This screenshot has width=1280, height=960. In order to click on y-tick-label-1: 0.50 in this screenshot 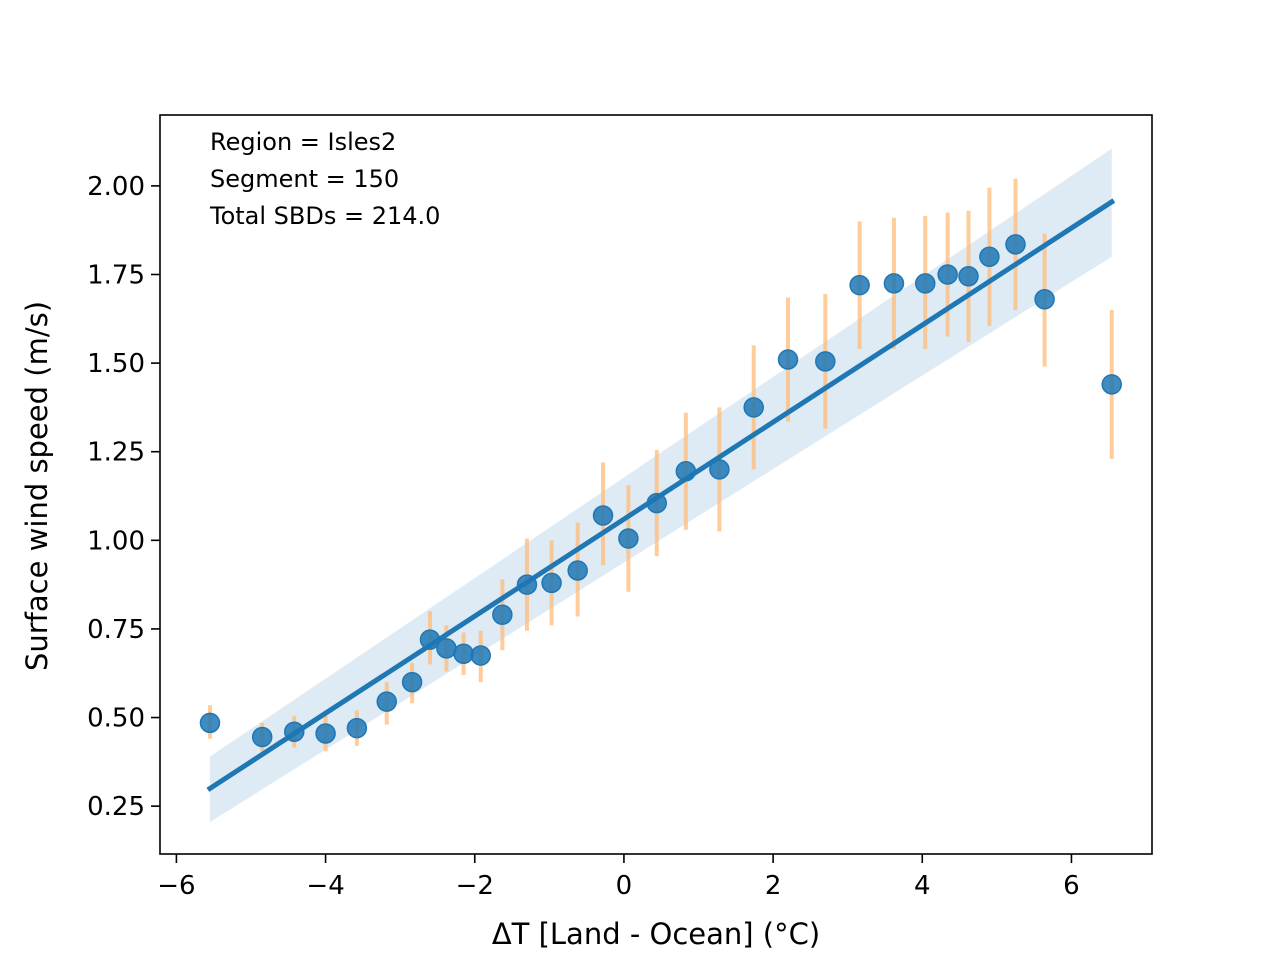, I will do `click(116, 719)`.